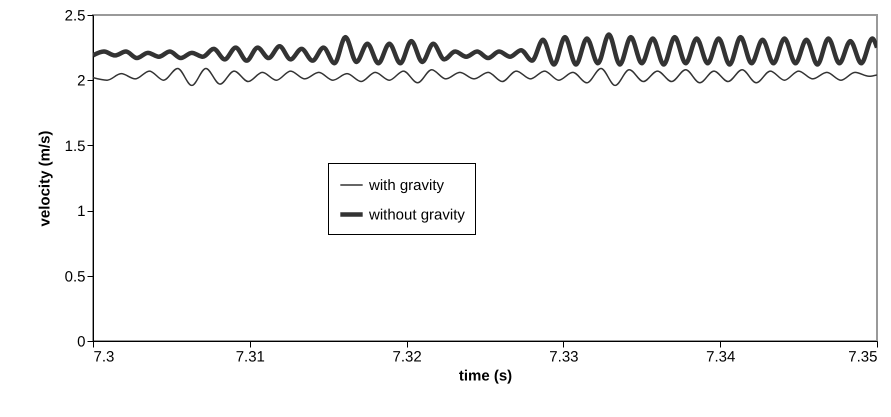 Image resolution: width=891 pixels, height=417 pixels. I want to click on x-tick-label: 7.35, so click(863, 357).